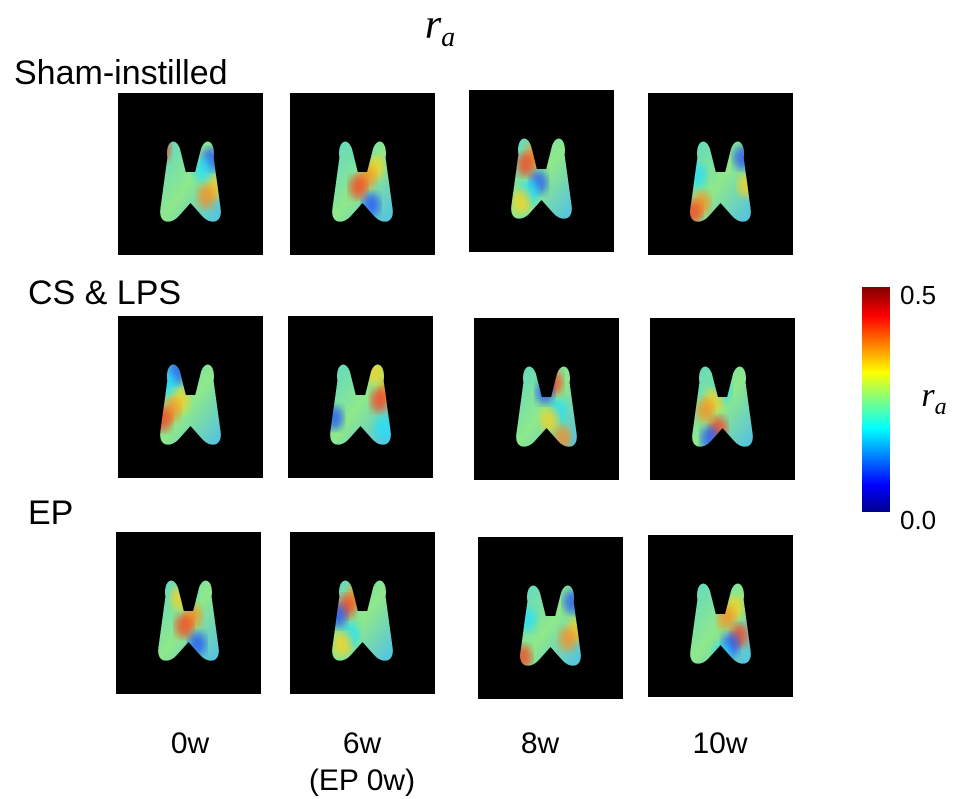 The width and height of the screenshot is (974, 799). What do you see at coordinates (121, 73) in the screenshot?
I see `row-label: Sham-instilled` at bounding box center [121, 73].